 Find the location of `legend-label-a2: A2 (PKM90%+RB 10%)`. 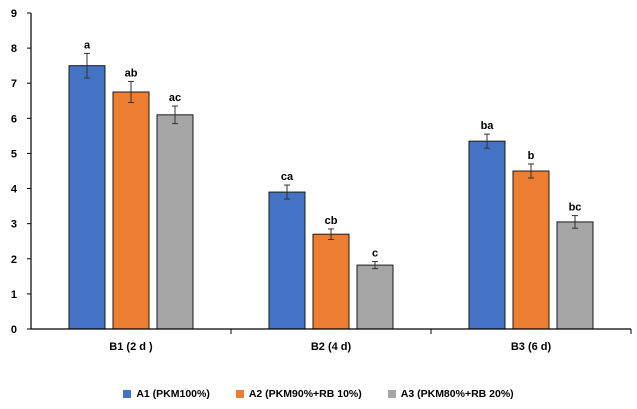

legend-label-a2: A2 (PKM90%+RB 10%) is located at coordinates (305, 394).